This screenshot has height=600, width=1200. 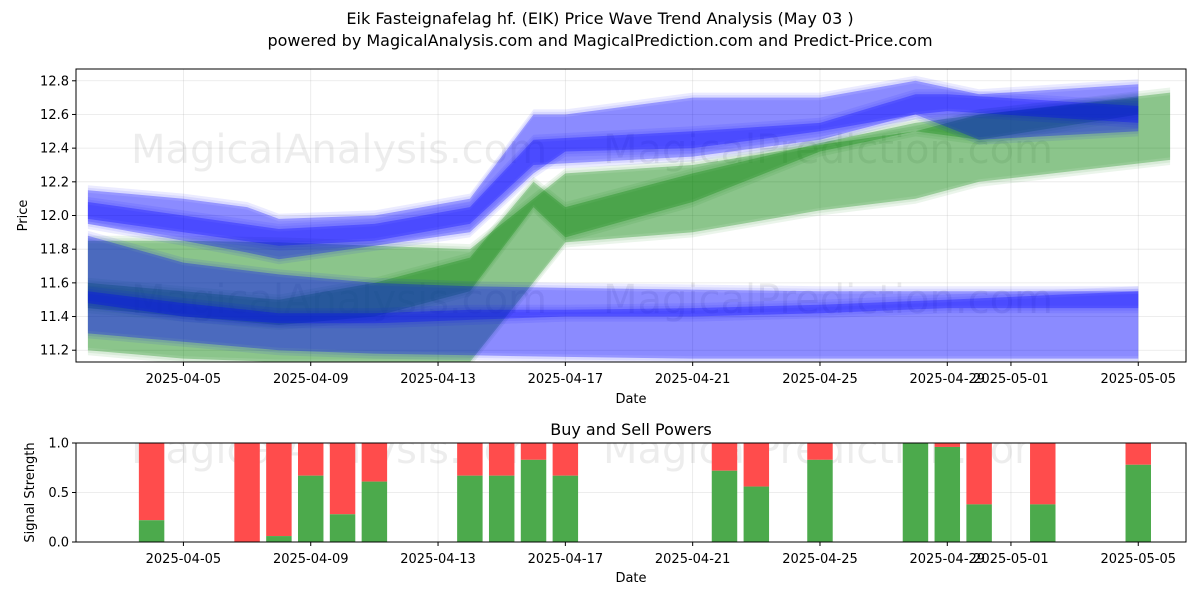 What do you see at coordinates (693, 559) in the screenshot?
I see `x-tick-label: 2025-04-21` at bounding box center [693, 559].